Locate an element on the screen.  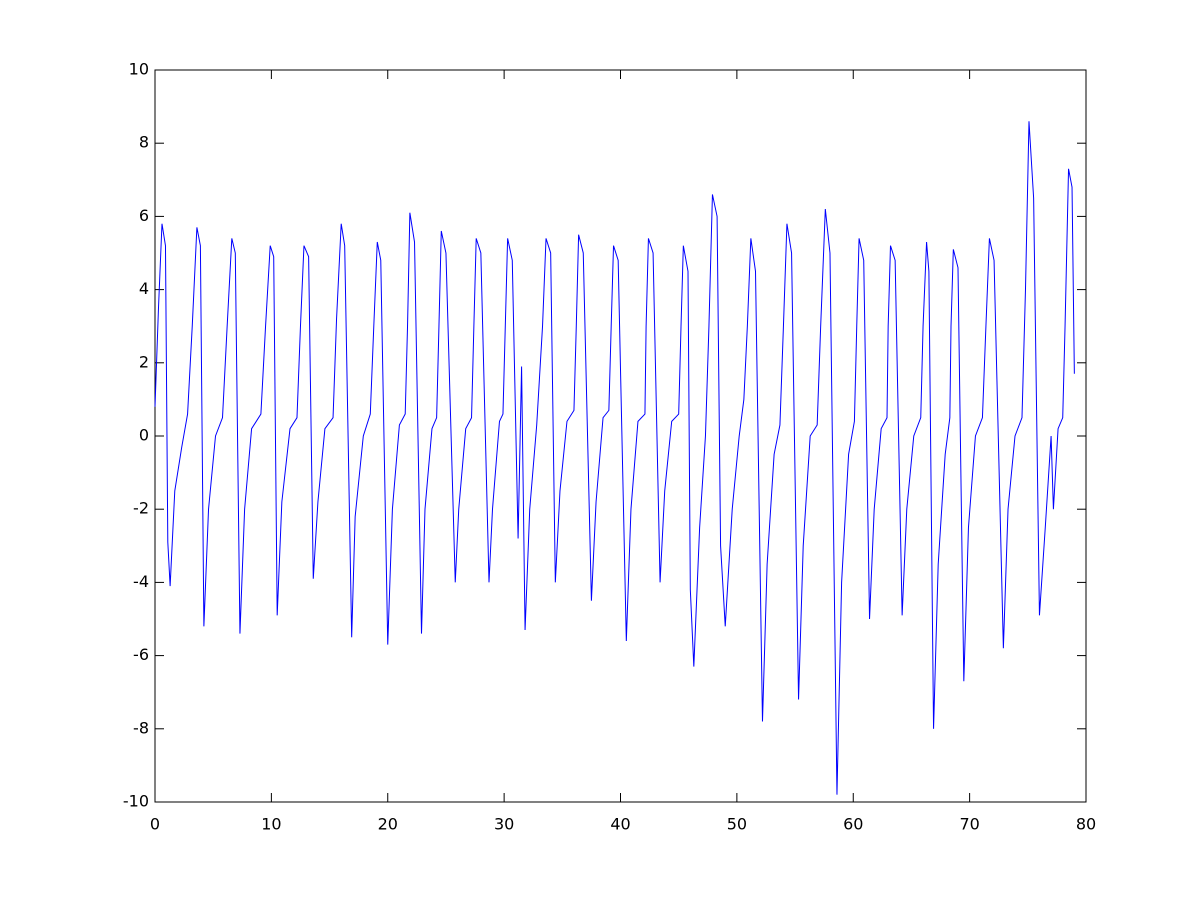
y-tick-label: 8 is located at coordinates (144, 142).